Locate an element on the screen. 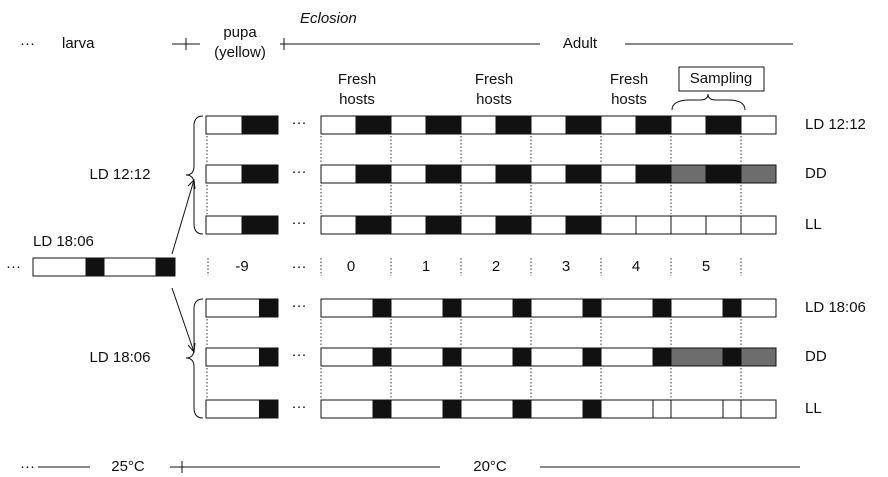 The image size is (888, 477). day-label: 3 is located at coordinates (566, 266).